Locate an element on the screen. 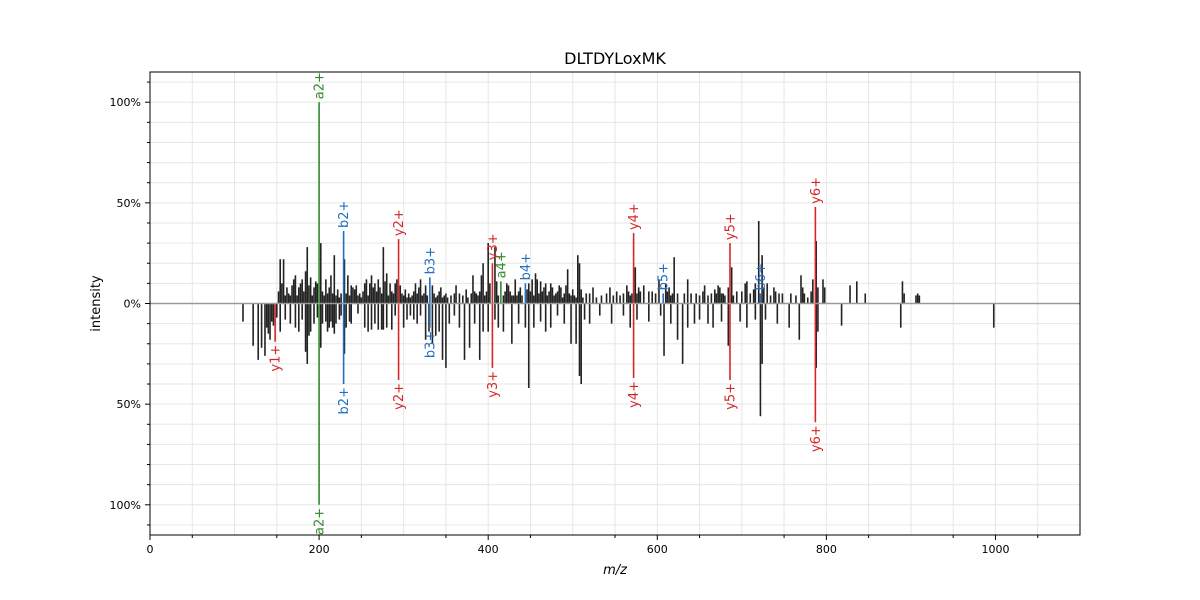 The height and width of the screenshot is (600, 1200). ion-label-bottom-y5+: y5+ is located at coordinates (730, 396).